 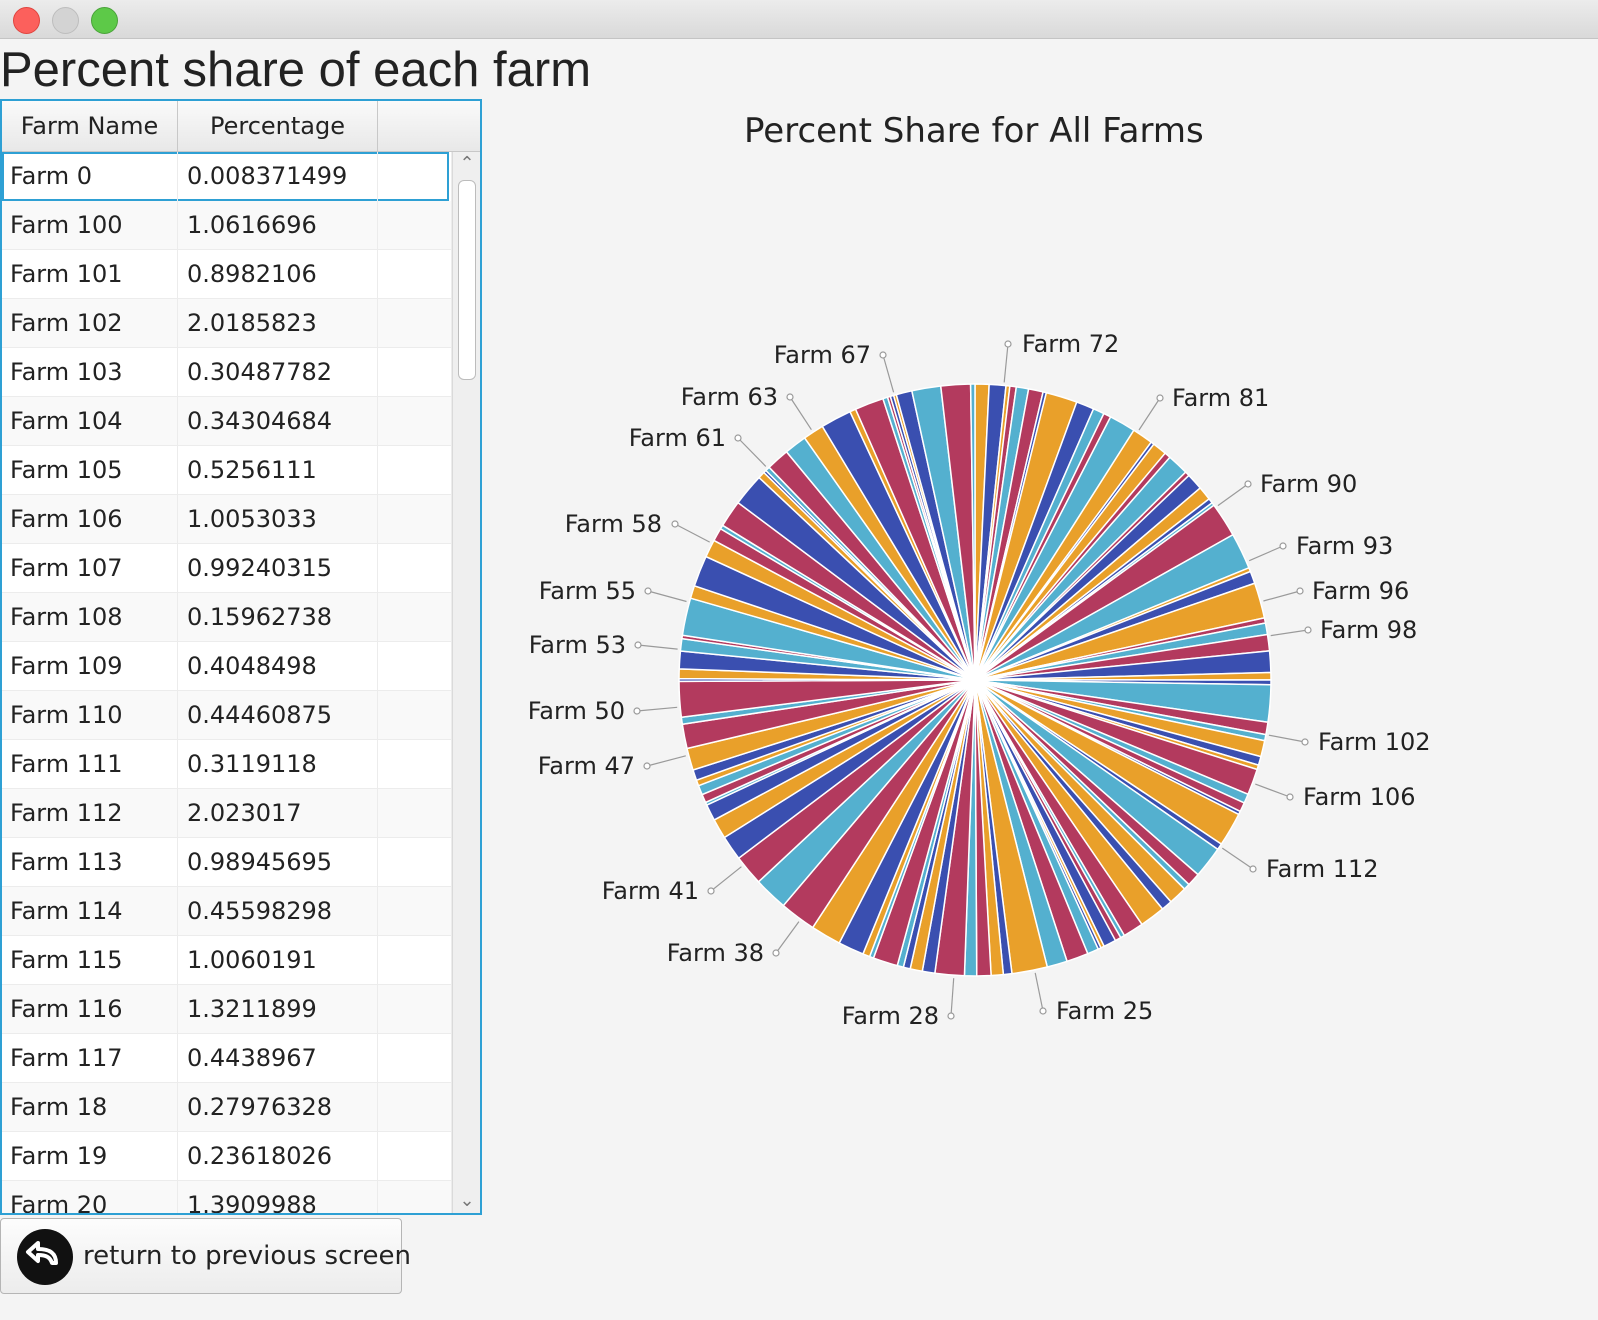 What do you see at coordinates (227, 176) in the screenshot?
I see `table-row: Farm 0 0.008371499` at bounding box center [227, 176].